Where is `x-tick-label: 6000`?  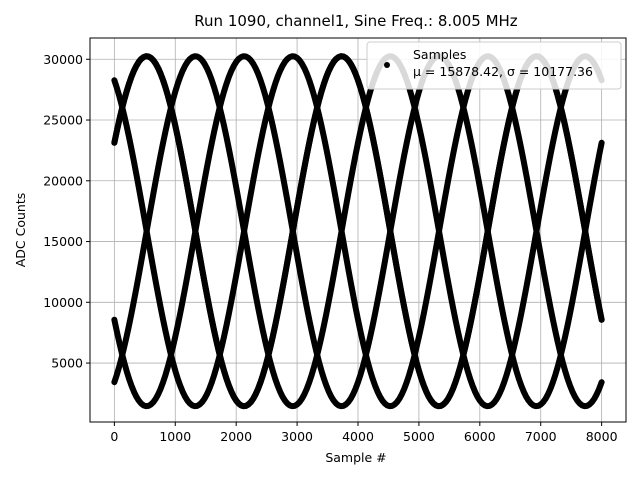 x-tick-label: 6000 is located at coordinates (480, 436).